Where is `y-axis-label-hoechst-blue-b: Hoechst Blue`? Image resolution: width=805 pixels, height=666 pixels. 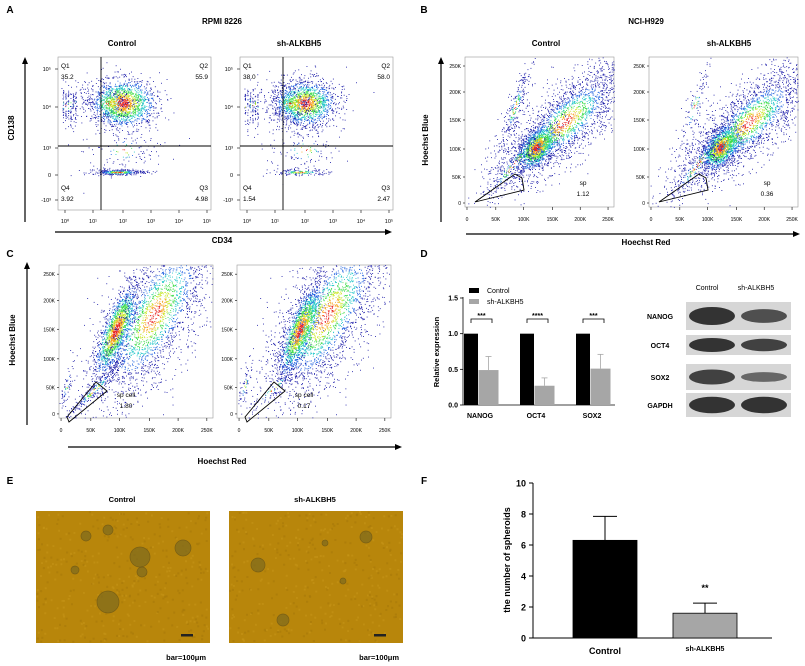
y-axis-label-hoechst-blue-b: Hoechst Blue is located at coordinates (425, 140).